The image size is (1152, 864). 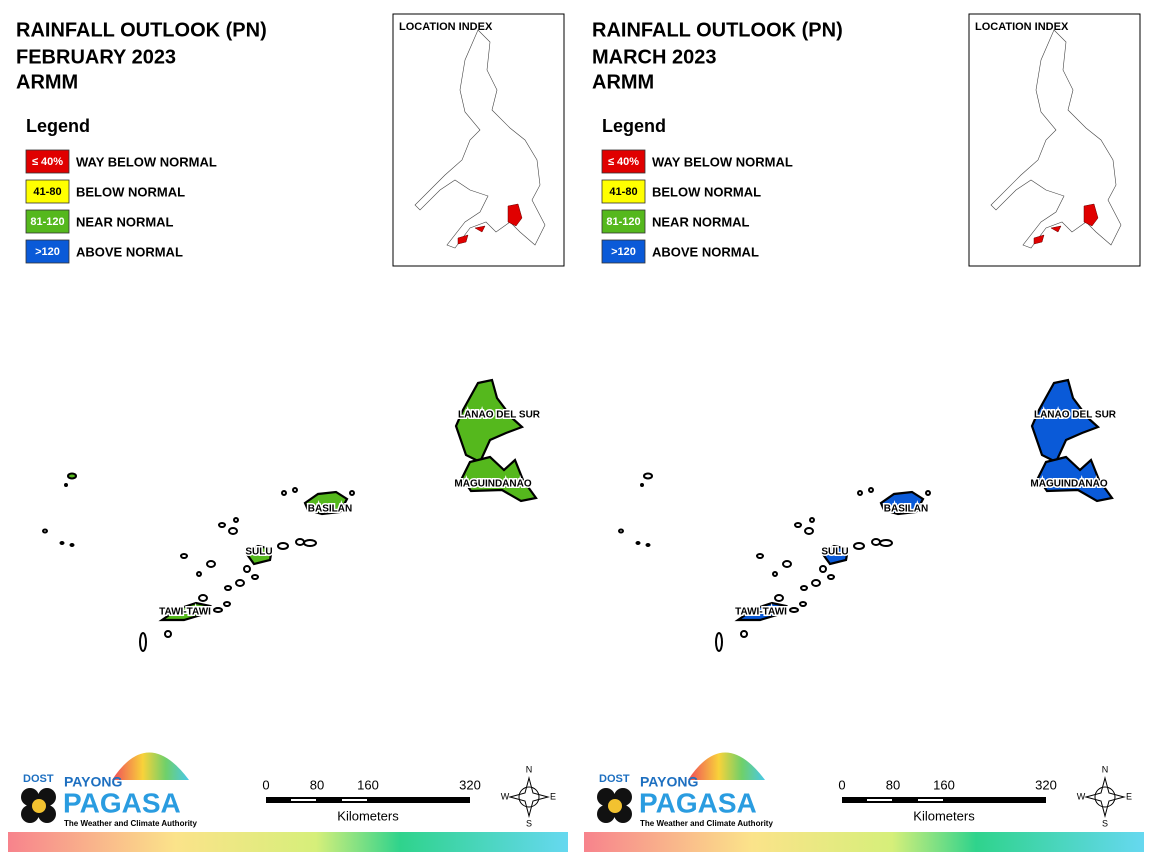 What do you see at coordinates (726, 766) in the screenshot?
I see `logo-umbrella` at bounding box center [726, 766].